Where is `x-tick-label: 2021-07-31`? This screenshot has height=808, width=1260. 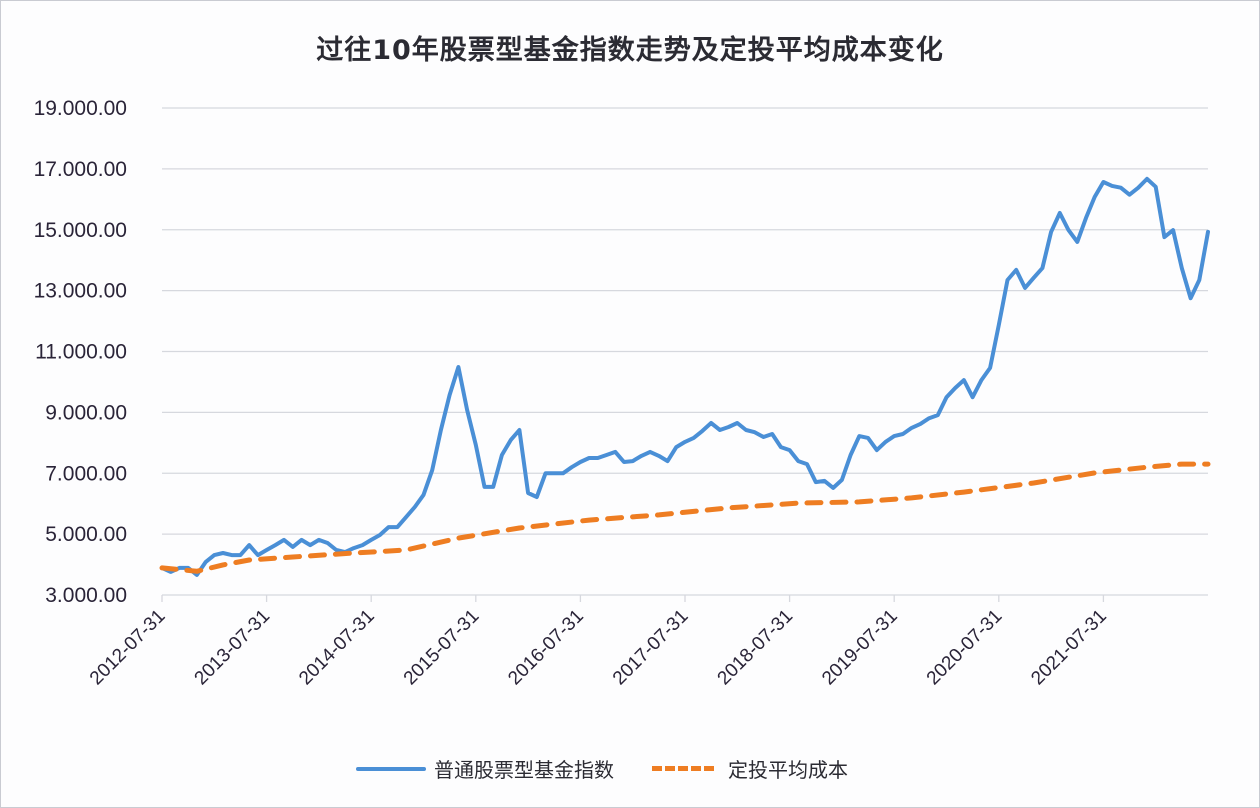 x-tick-label: 2021-07-31 is located at coordinates (1069, 648).